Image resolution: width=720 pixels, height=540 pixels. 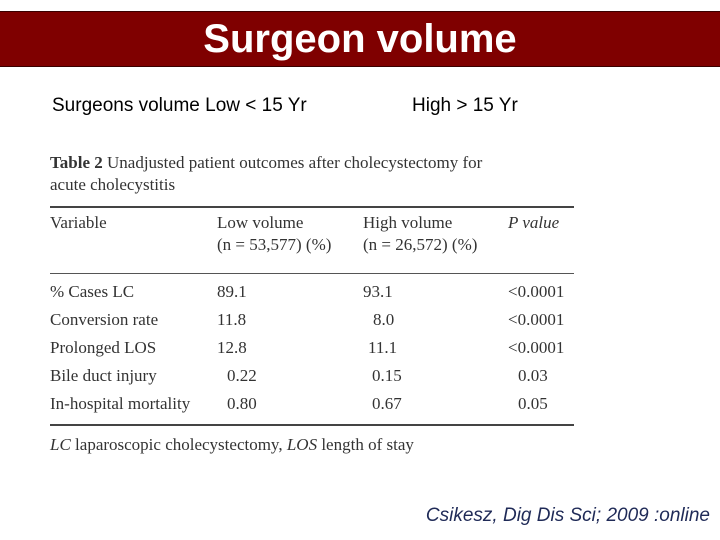 What do you see at coordinates (179, 105) in the screenshot?
I see `subtitle-low-volume: Surgeons volume Low < 15 Yr` at bounding box center [179, 105].